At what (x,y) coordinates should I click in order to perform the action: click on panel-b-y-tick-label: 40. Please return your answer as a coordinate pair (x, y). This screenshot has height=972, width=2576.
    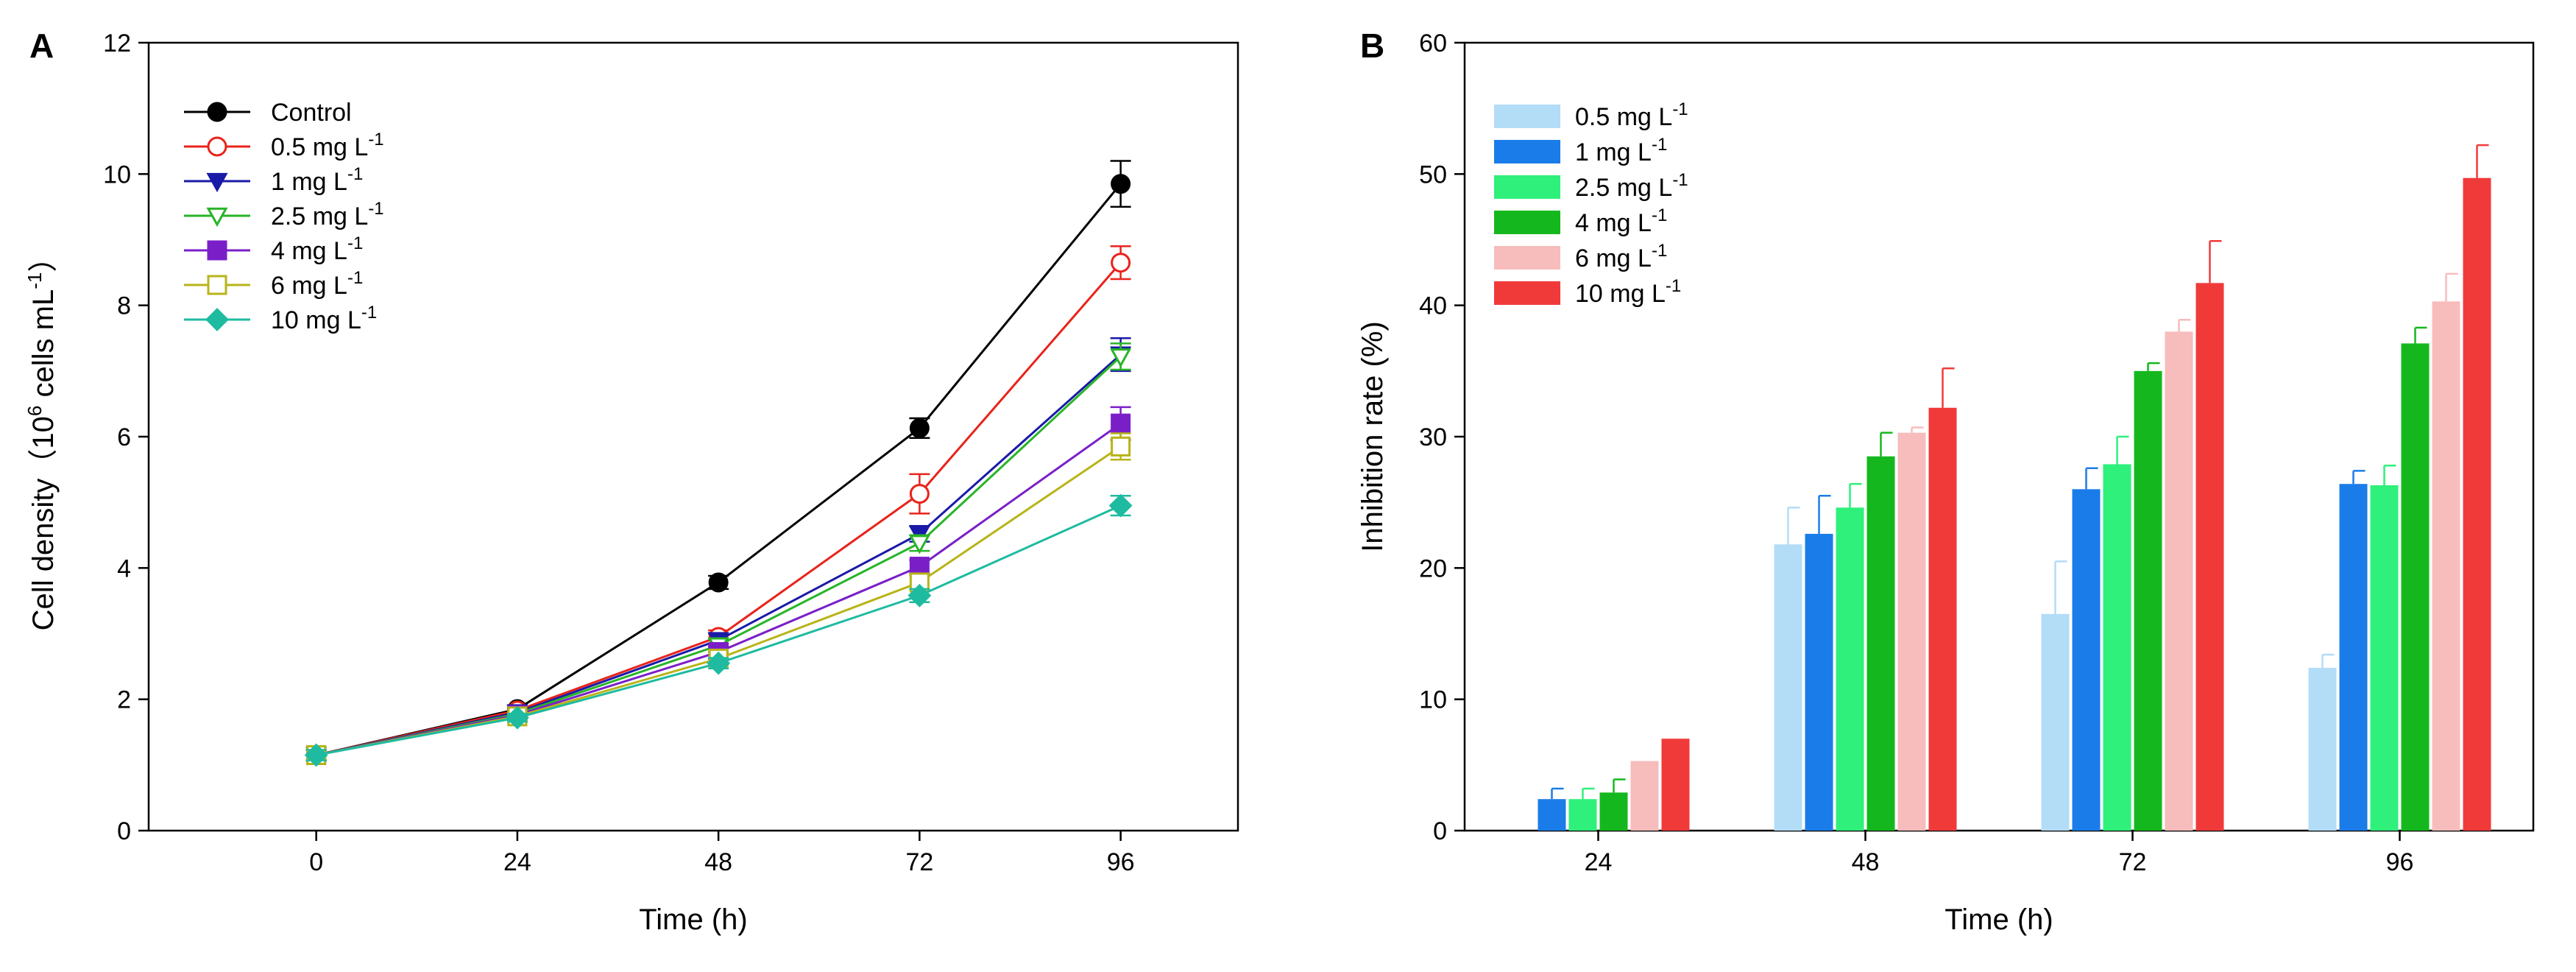
    Looking at the image, I should click on (1433, 306).